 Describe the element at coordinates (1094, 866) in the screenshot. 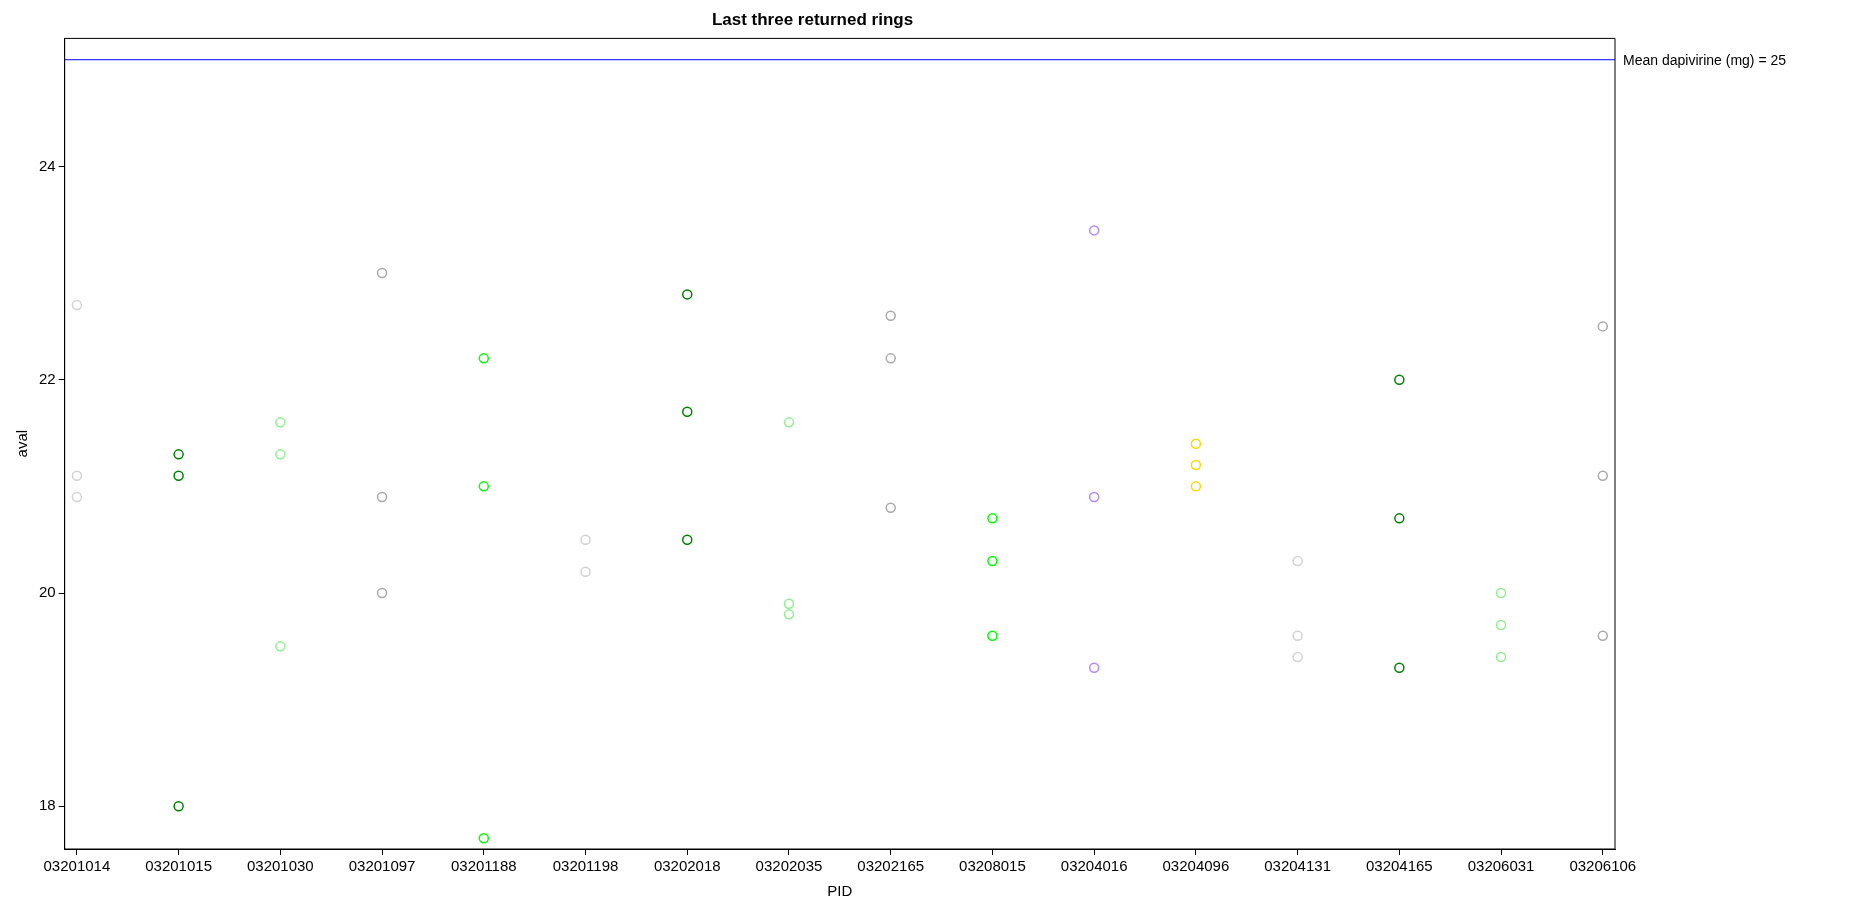

I see `x-tick-label: 03204016` at that location.